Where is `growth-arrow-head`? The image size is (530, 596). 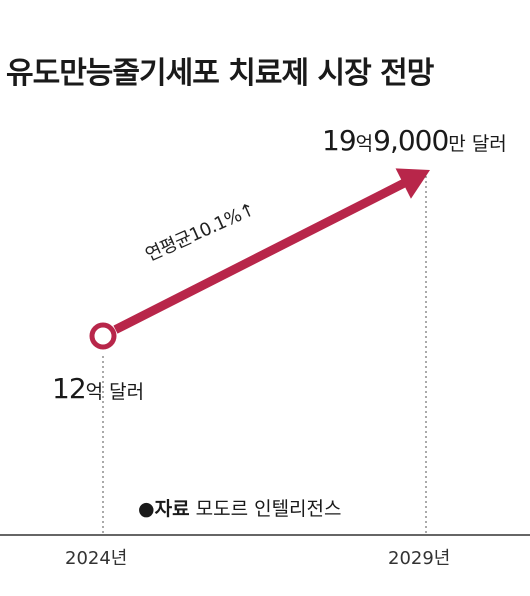 growth-arrow-head is located at coordinates (412, 183).